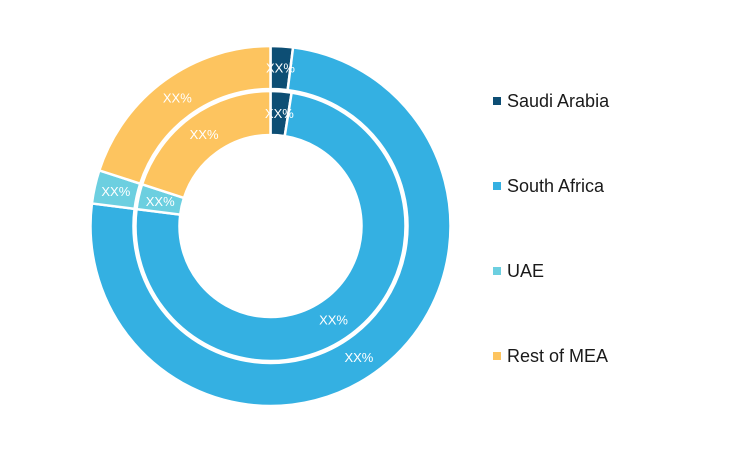  I want to click on outer-label-south-africa: XX%, so click(358, 357).